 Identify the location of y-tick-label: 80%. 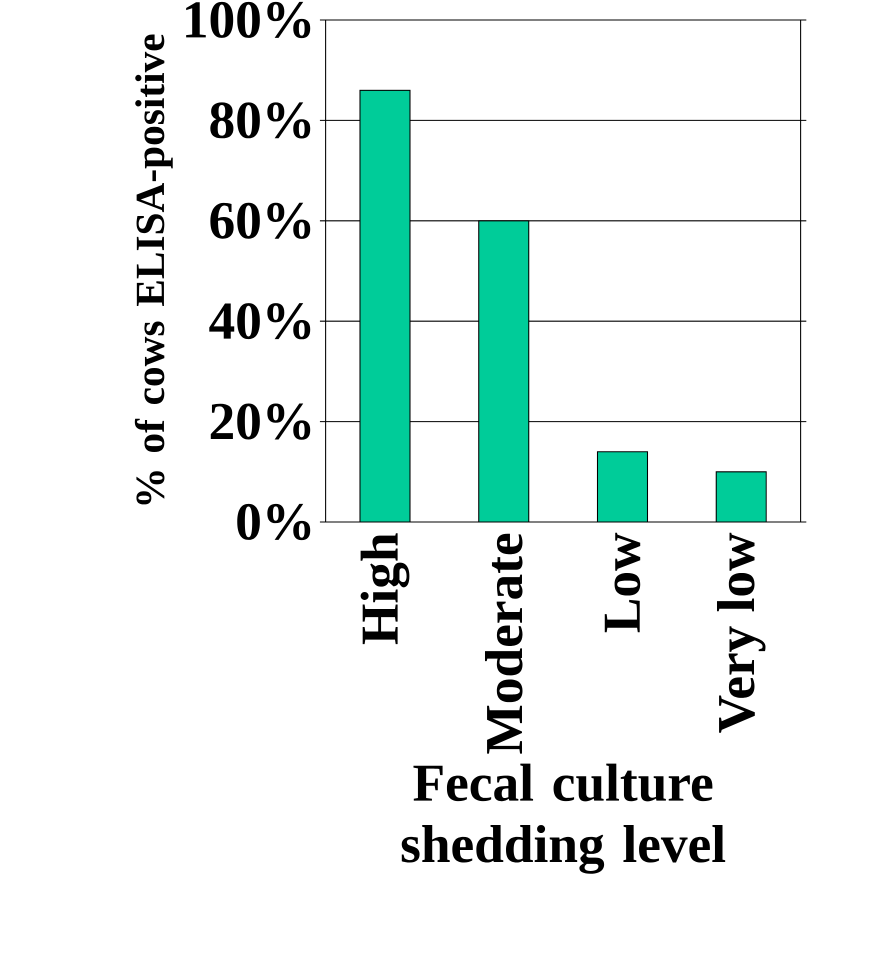
(260, 120).